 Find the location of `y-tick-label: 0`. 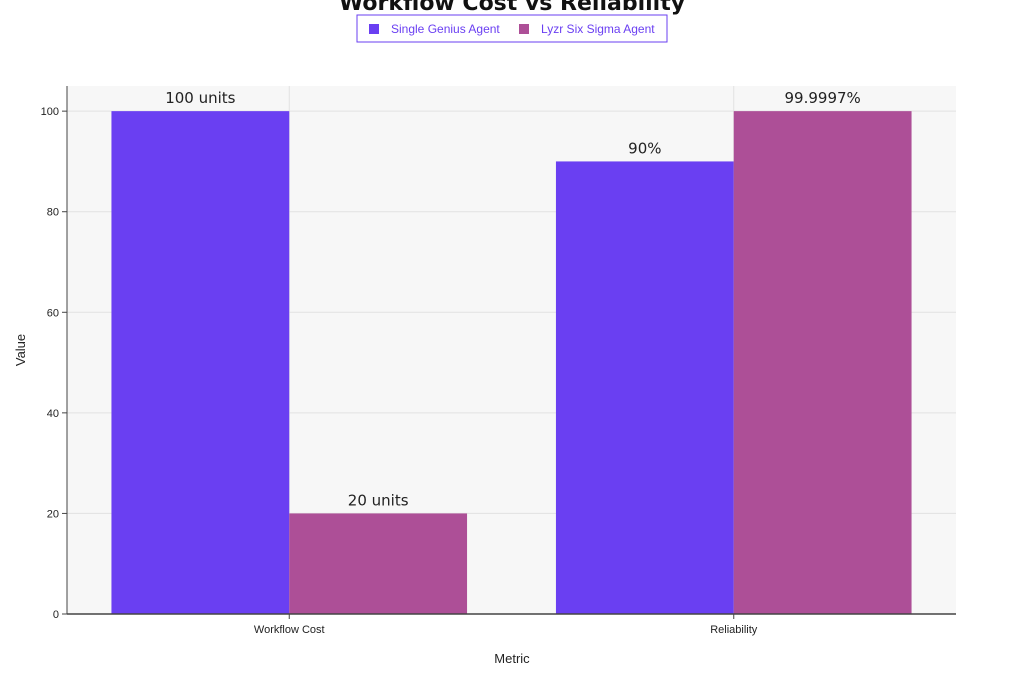

y-tick-label: 0 is located at coordinates (56, 615).